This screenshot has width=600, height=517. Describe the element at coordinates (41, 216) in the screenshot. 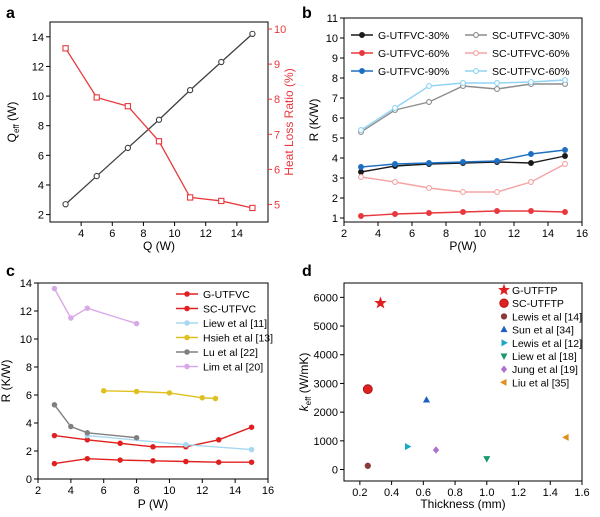

I see `chart-a-left-ytick-label: 2` at that location.